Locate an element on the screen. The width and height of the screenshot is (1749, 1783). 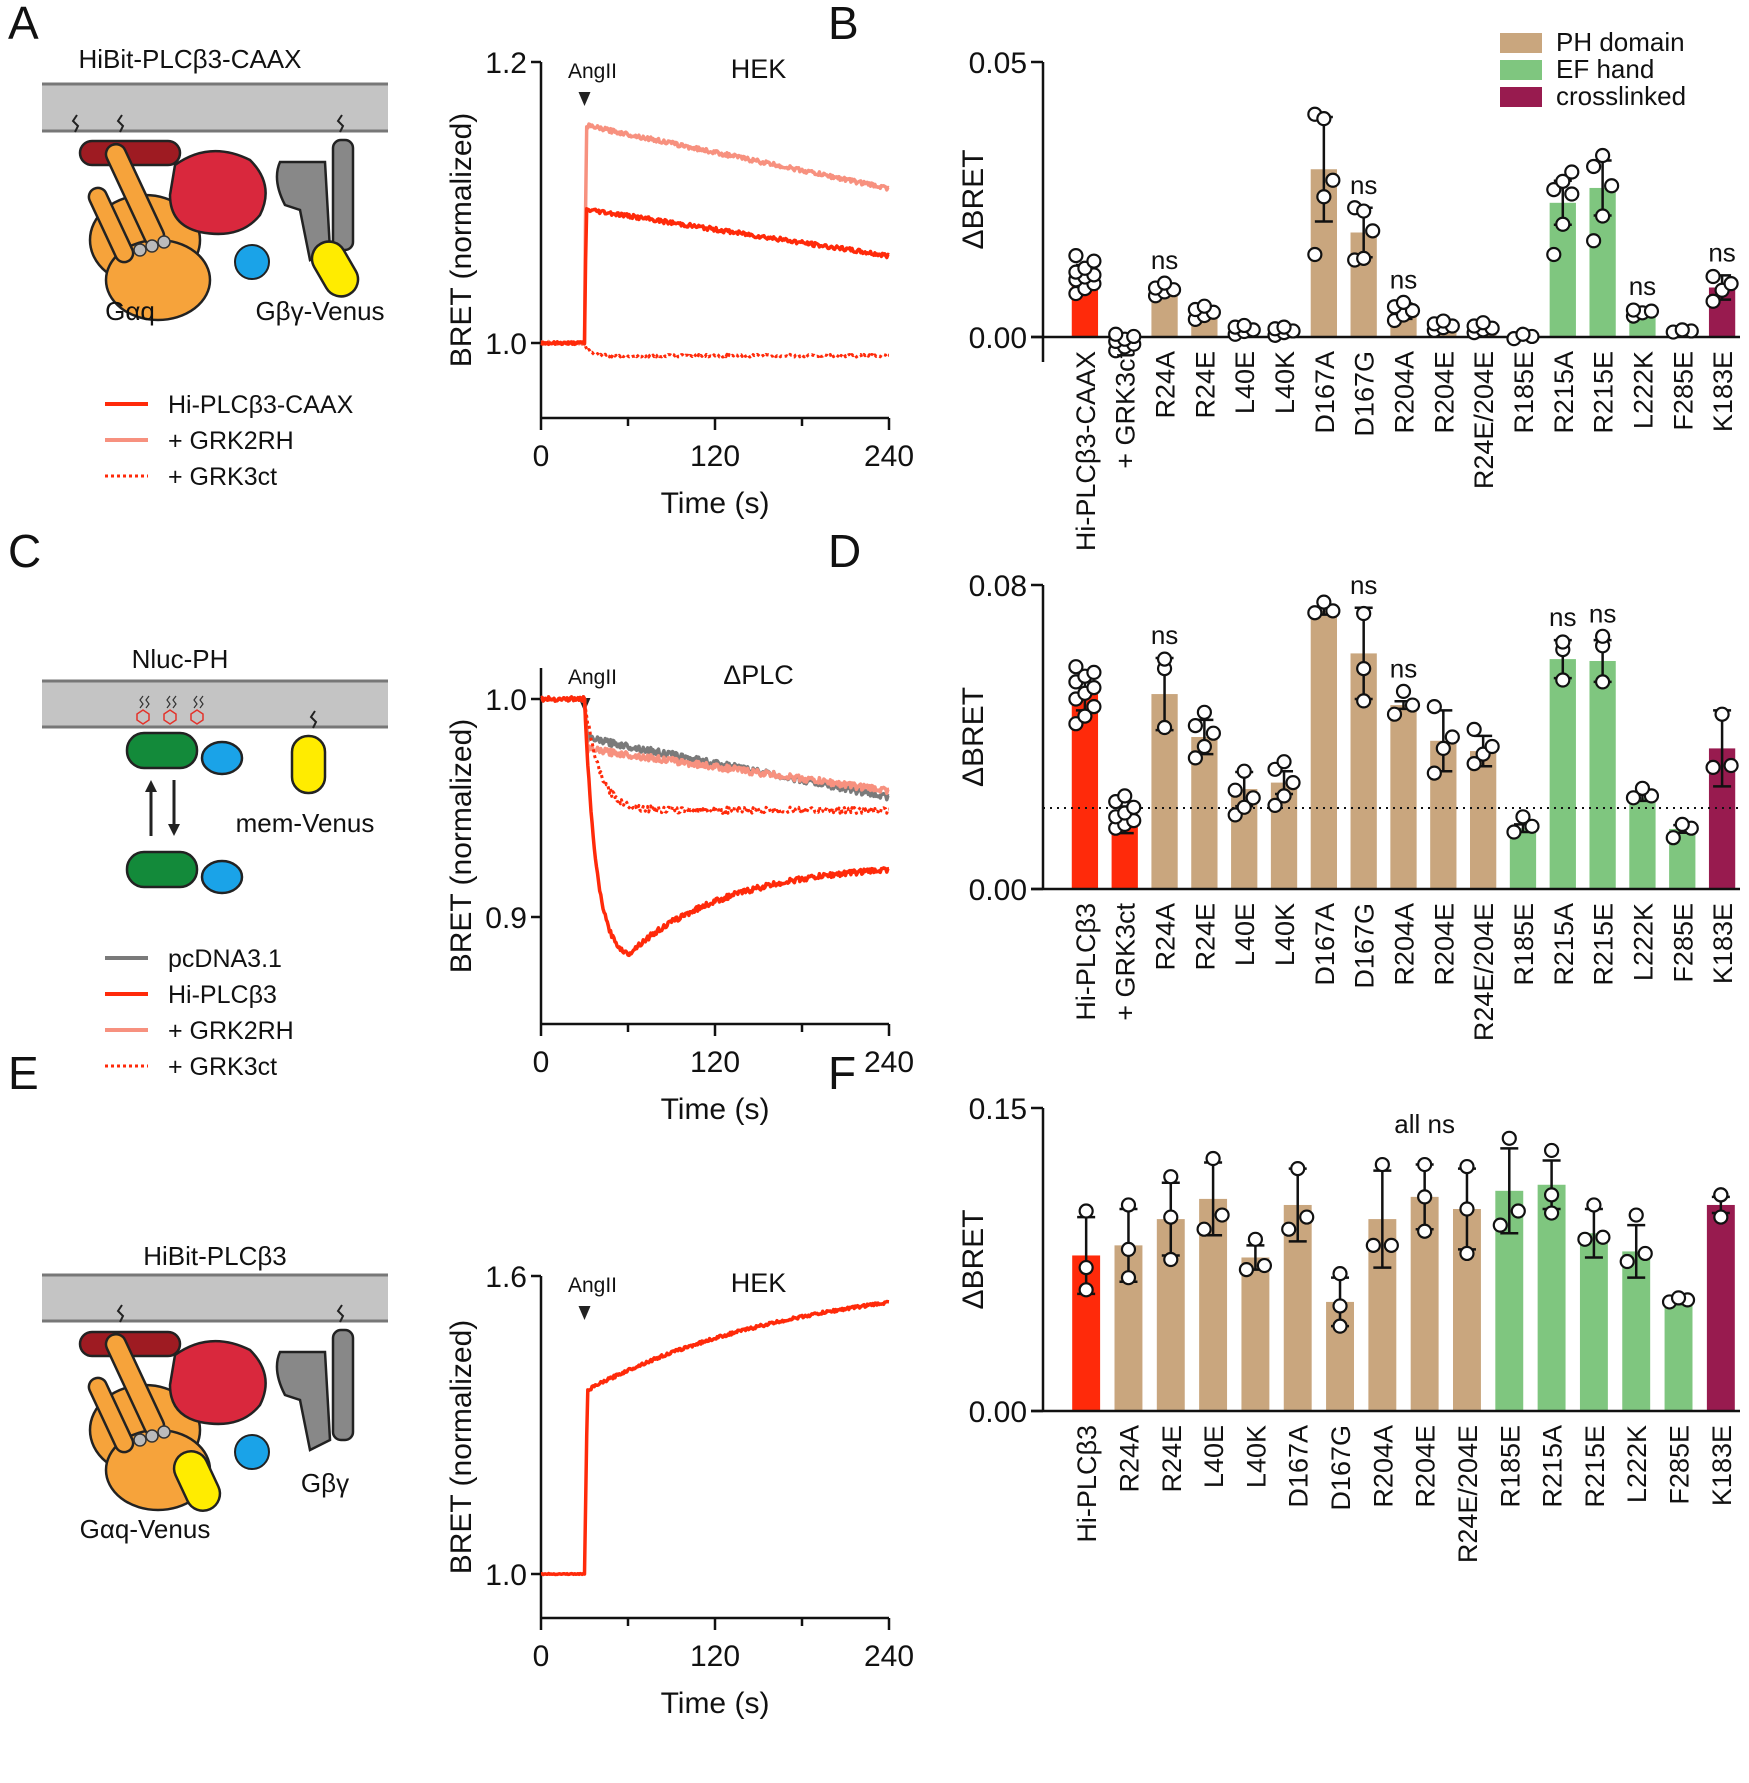
galpha-q-icon is located at coordinates (149, 232).